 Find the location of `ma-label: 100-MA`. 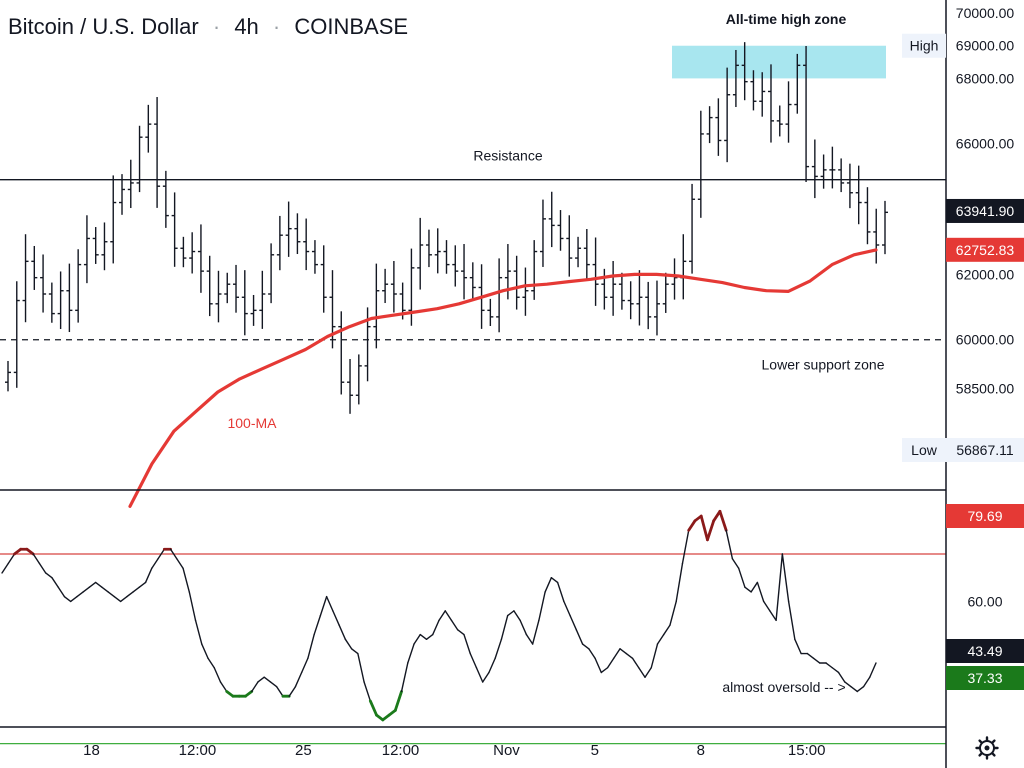

ma-label: 100-MA is located at coordinates (252, 423).